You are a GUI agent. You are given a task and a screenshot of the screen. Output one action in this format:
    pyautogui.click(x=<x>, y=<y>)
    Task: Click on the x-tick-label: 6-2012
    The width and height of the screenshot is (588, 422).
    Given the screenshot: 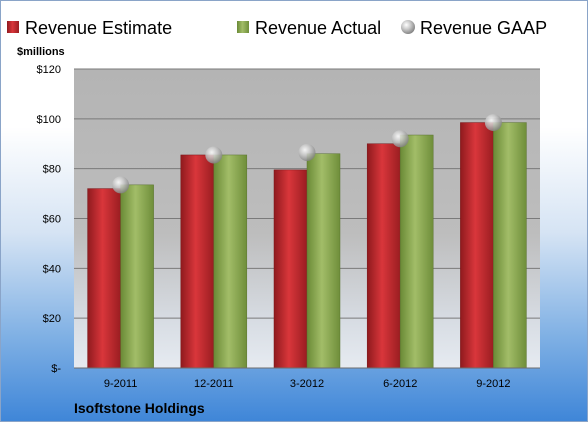 What is the action you would take?
    pyautogui.click(x=400, y=384)
    